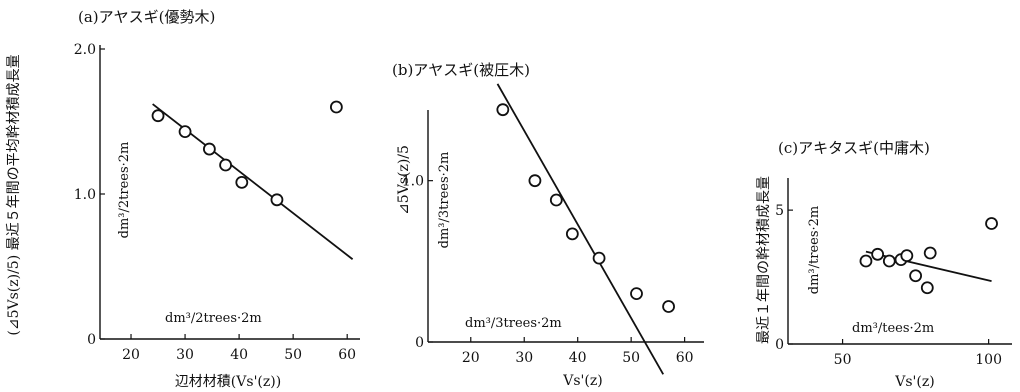 The width and height of the screenshot is (1020, 392). What do you see at coordinates (914, 382) in the screenshot?
I see `panel-c-x-axis-title: Vs'(z)` at bounding box center [914, 382].